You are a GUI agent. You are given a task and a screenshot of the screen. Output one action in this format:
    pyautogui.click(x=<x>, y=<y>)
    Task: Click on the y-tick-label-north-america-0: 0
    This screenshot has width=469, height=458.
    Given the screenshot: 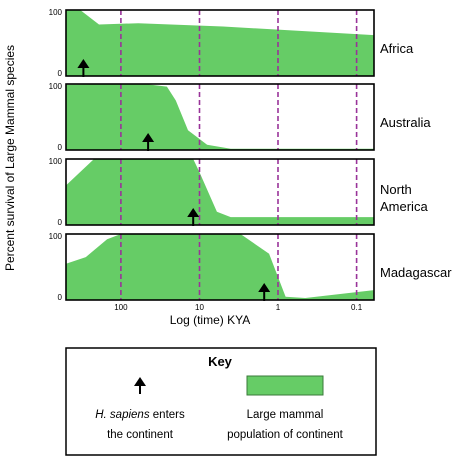 What is the action you would take?
    pyautogui.click(x=60, y=222)
    